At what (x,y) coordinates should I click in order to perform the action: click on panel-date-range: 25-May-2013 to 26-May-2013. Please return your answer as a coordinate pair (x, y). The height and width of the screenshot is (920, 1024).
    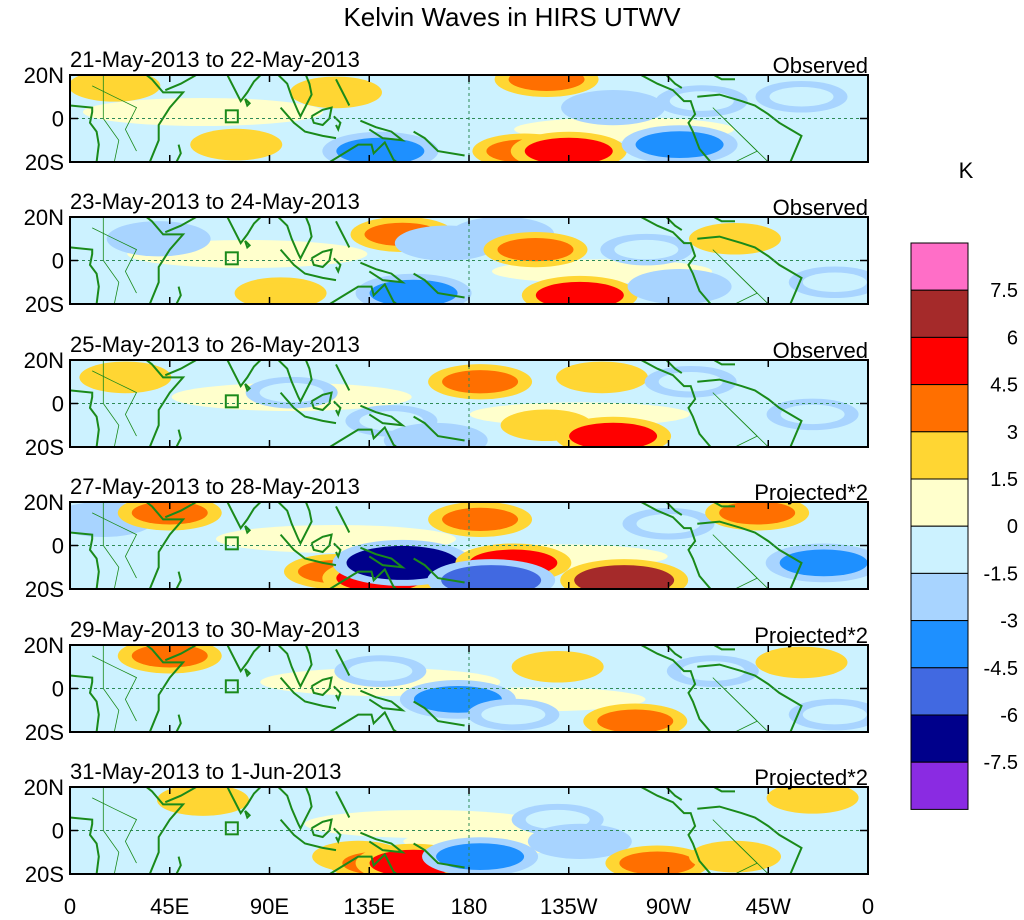
    Looking at the image, I should click on (215, 344).